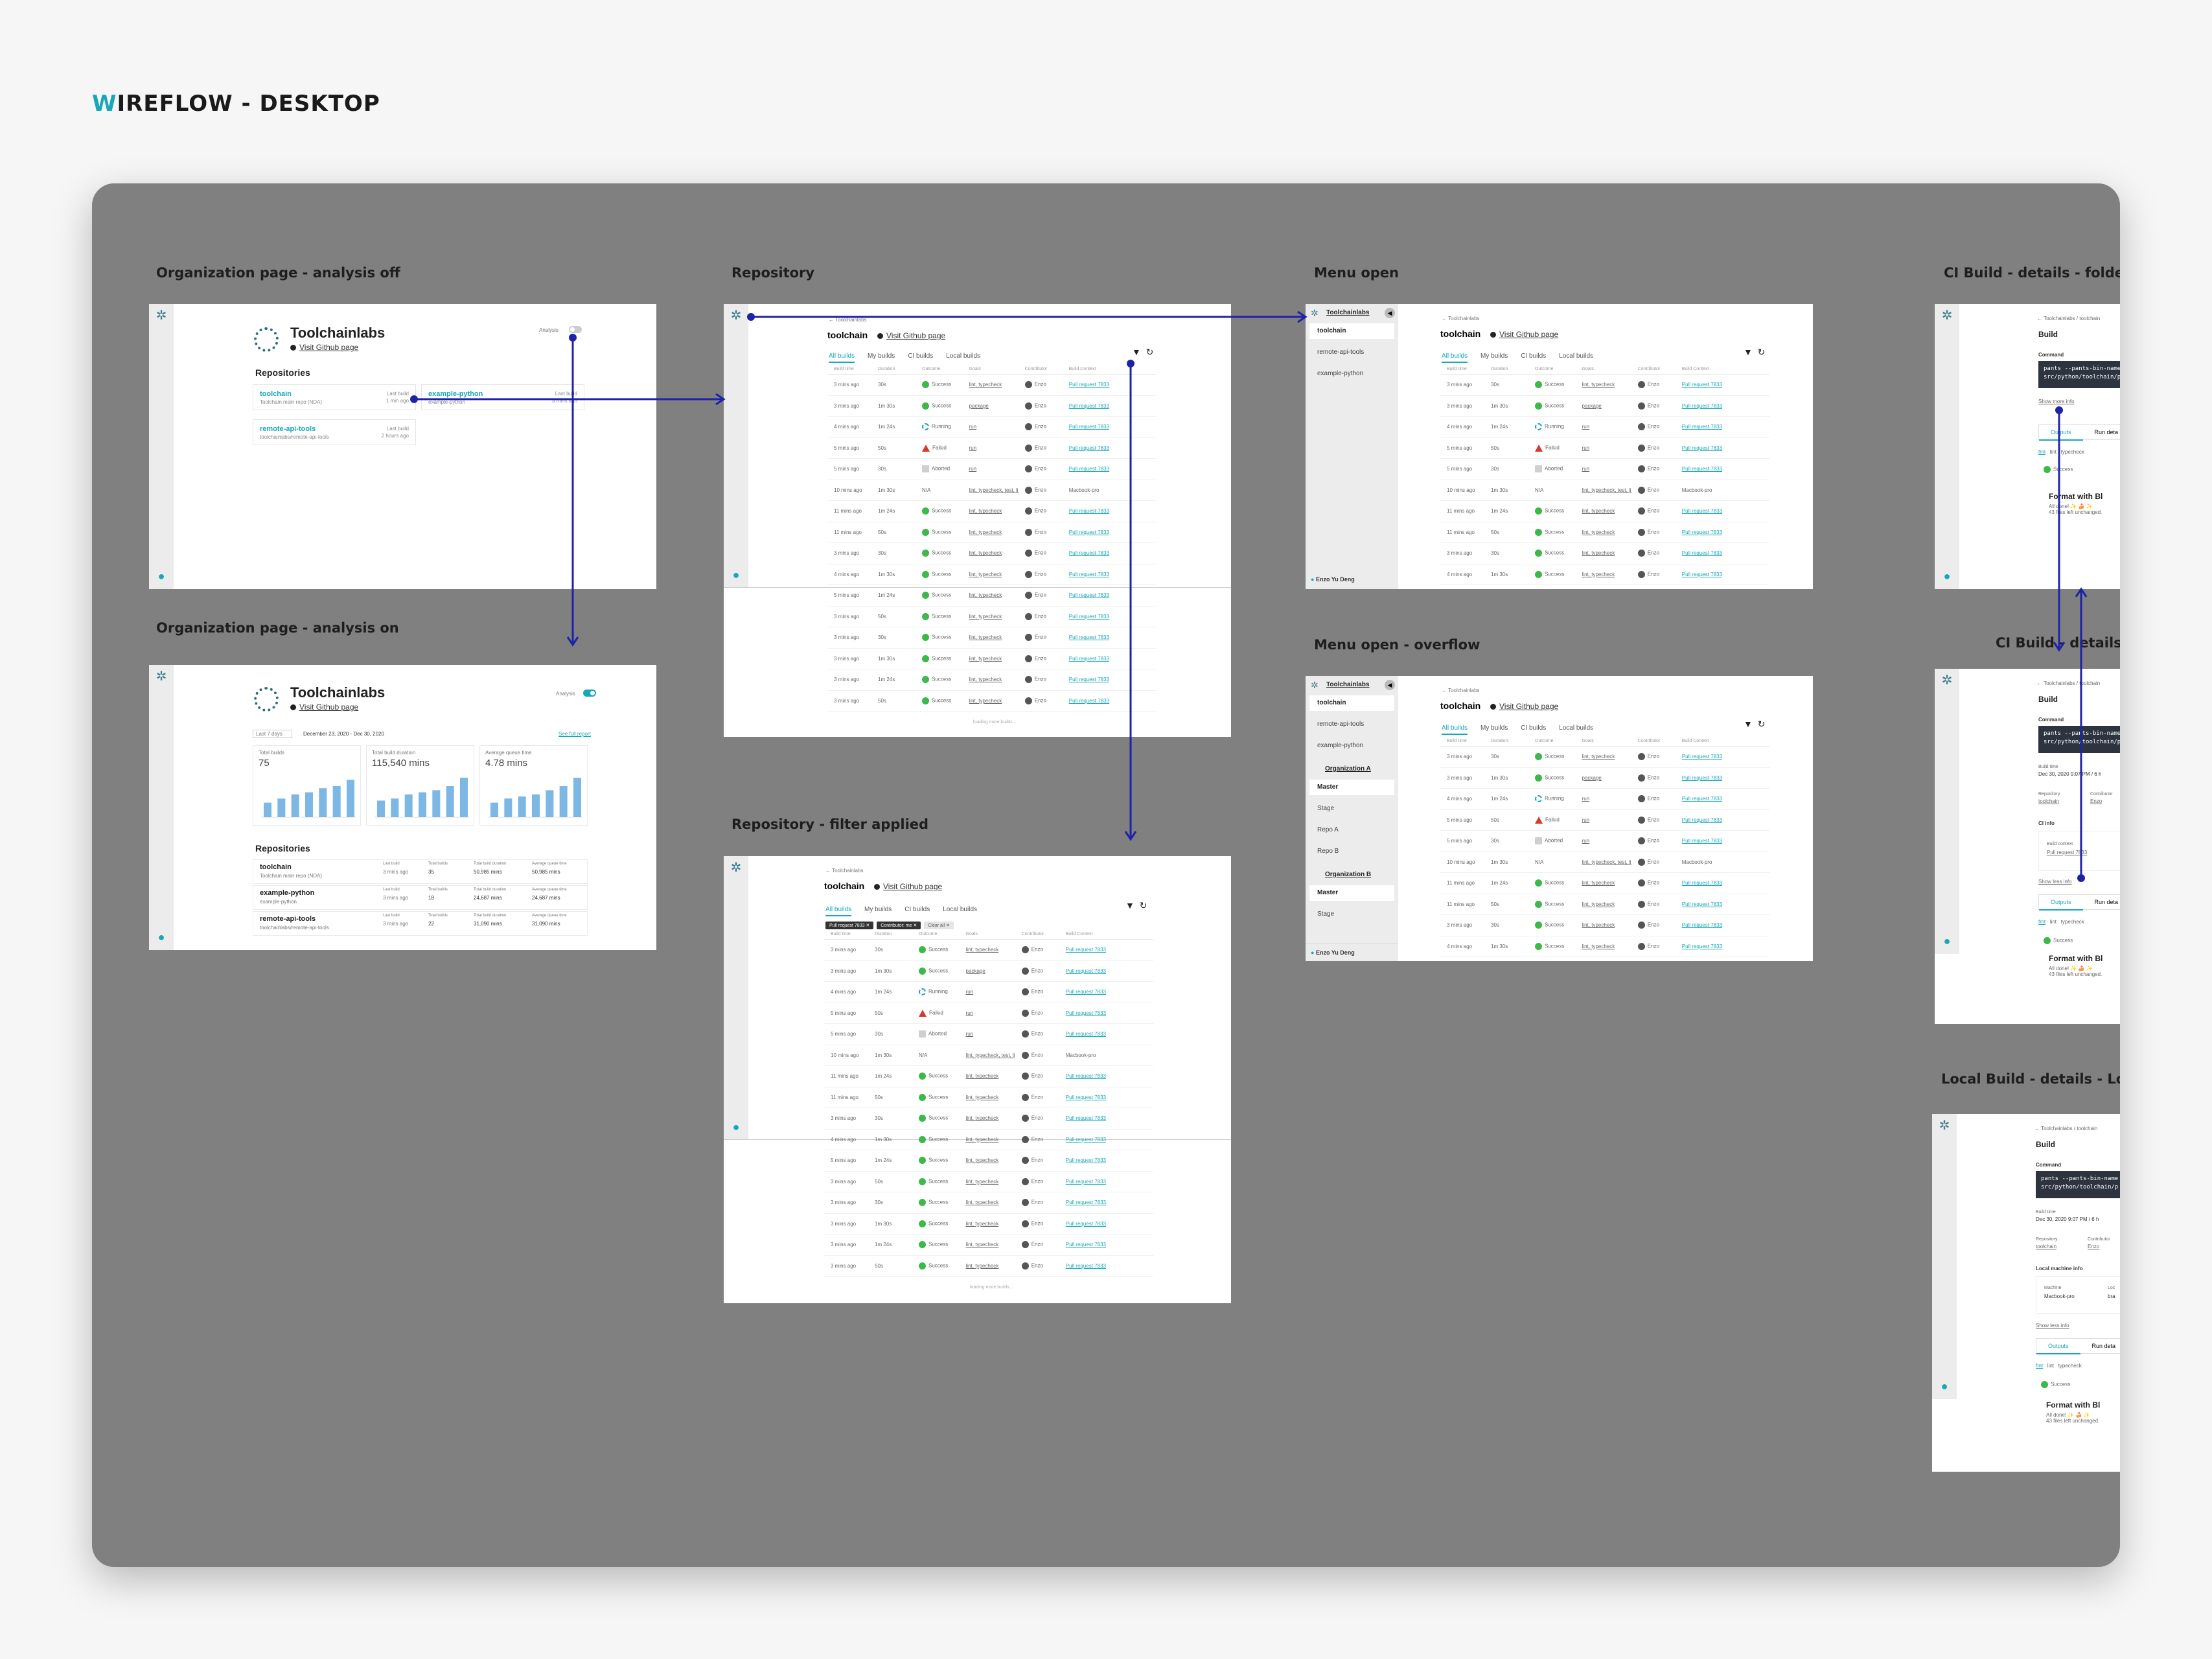  I want to click on menu-item-branch: Stage, so click(1326, 914).